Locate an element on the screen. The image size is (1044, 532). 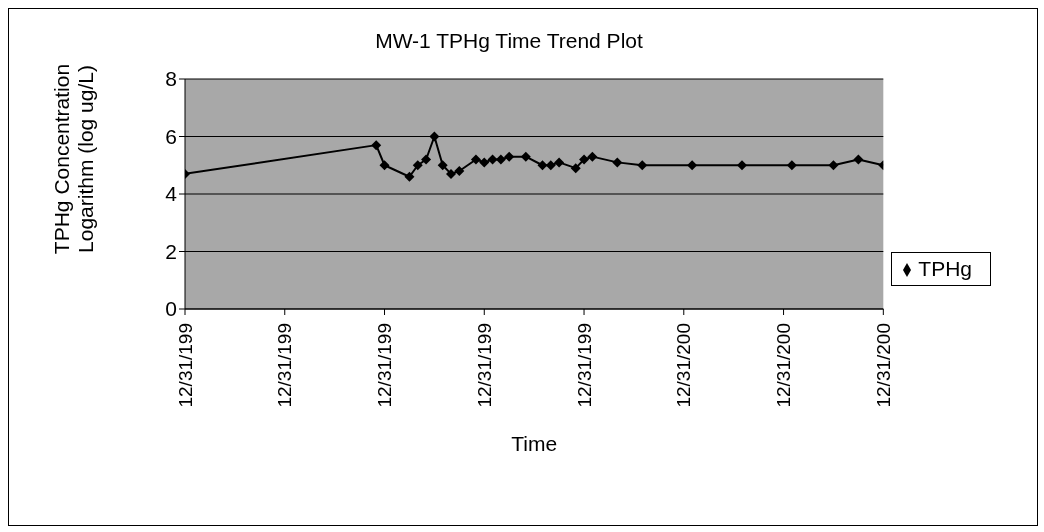
y-tick-label: 6 is located at coordinates (171, 136).